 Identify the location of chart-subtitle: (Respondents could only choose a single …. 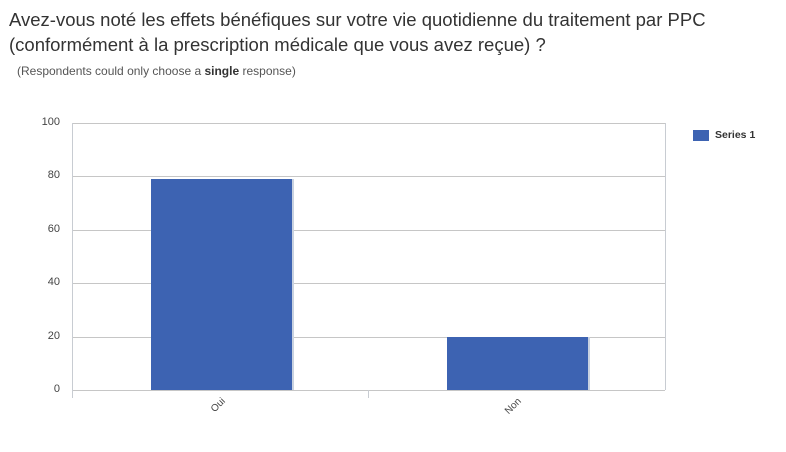
(156, 71).